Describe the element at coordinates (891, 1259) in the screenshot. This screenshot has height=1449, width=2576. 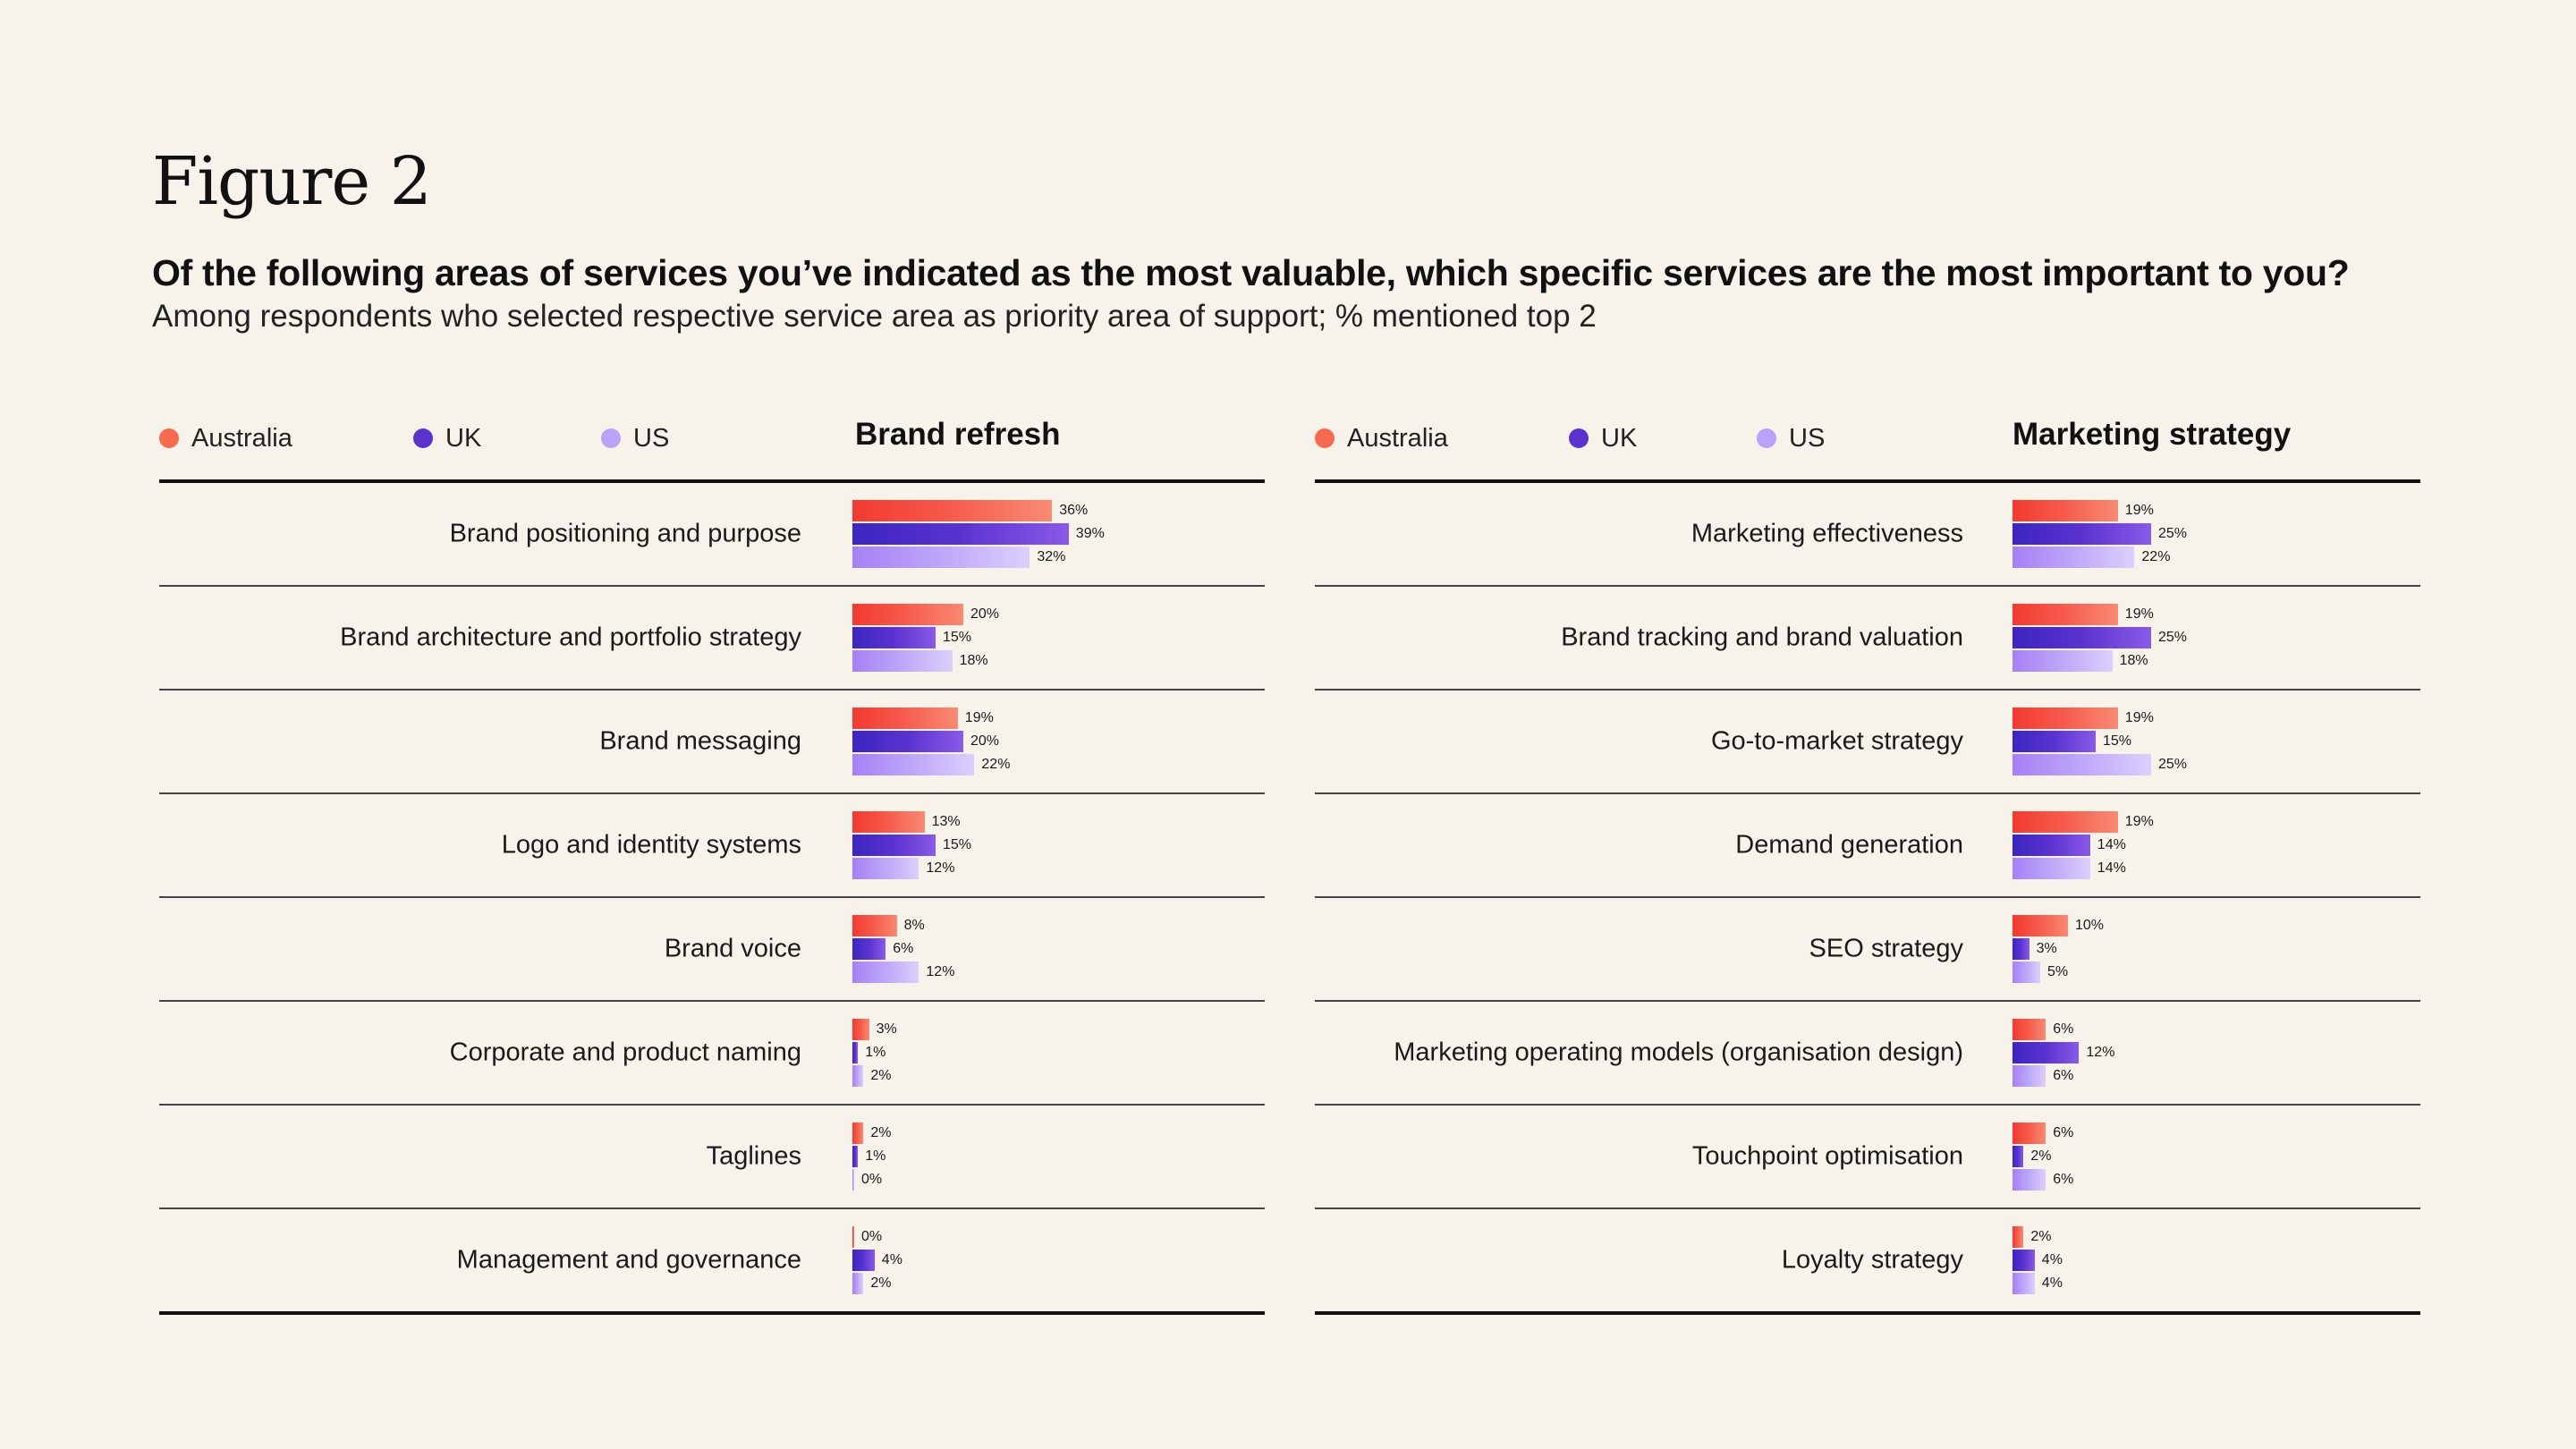
I see `bar-value-label-uk: 4%` at that location.